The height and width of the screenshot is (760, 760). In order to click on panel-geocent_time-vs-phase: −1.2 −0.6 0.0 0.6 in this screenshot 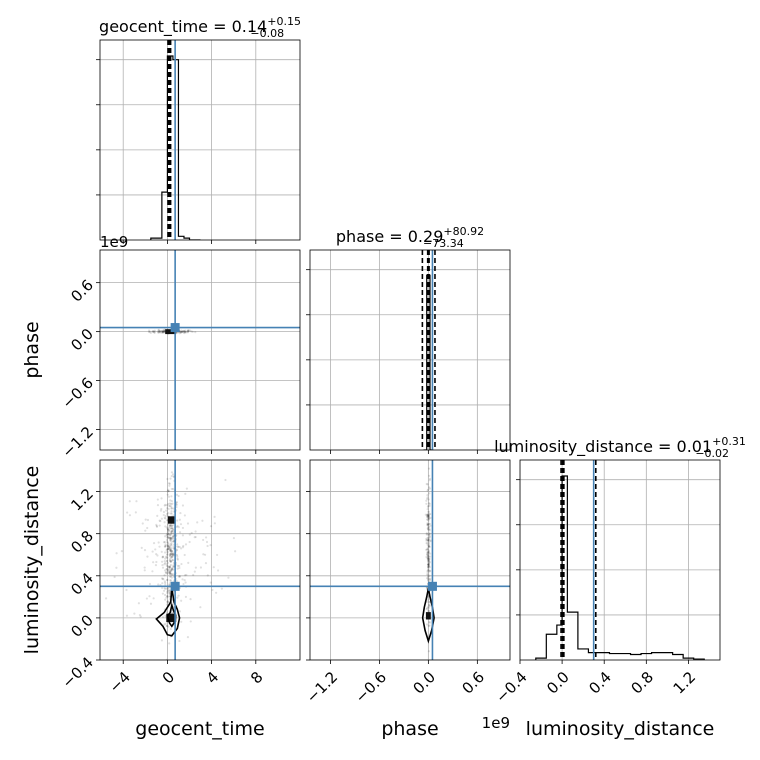, I will do `click(180, 355)`.